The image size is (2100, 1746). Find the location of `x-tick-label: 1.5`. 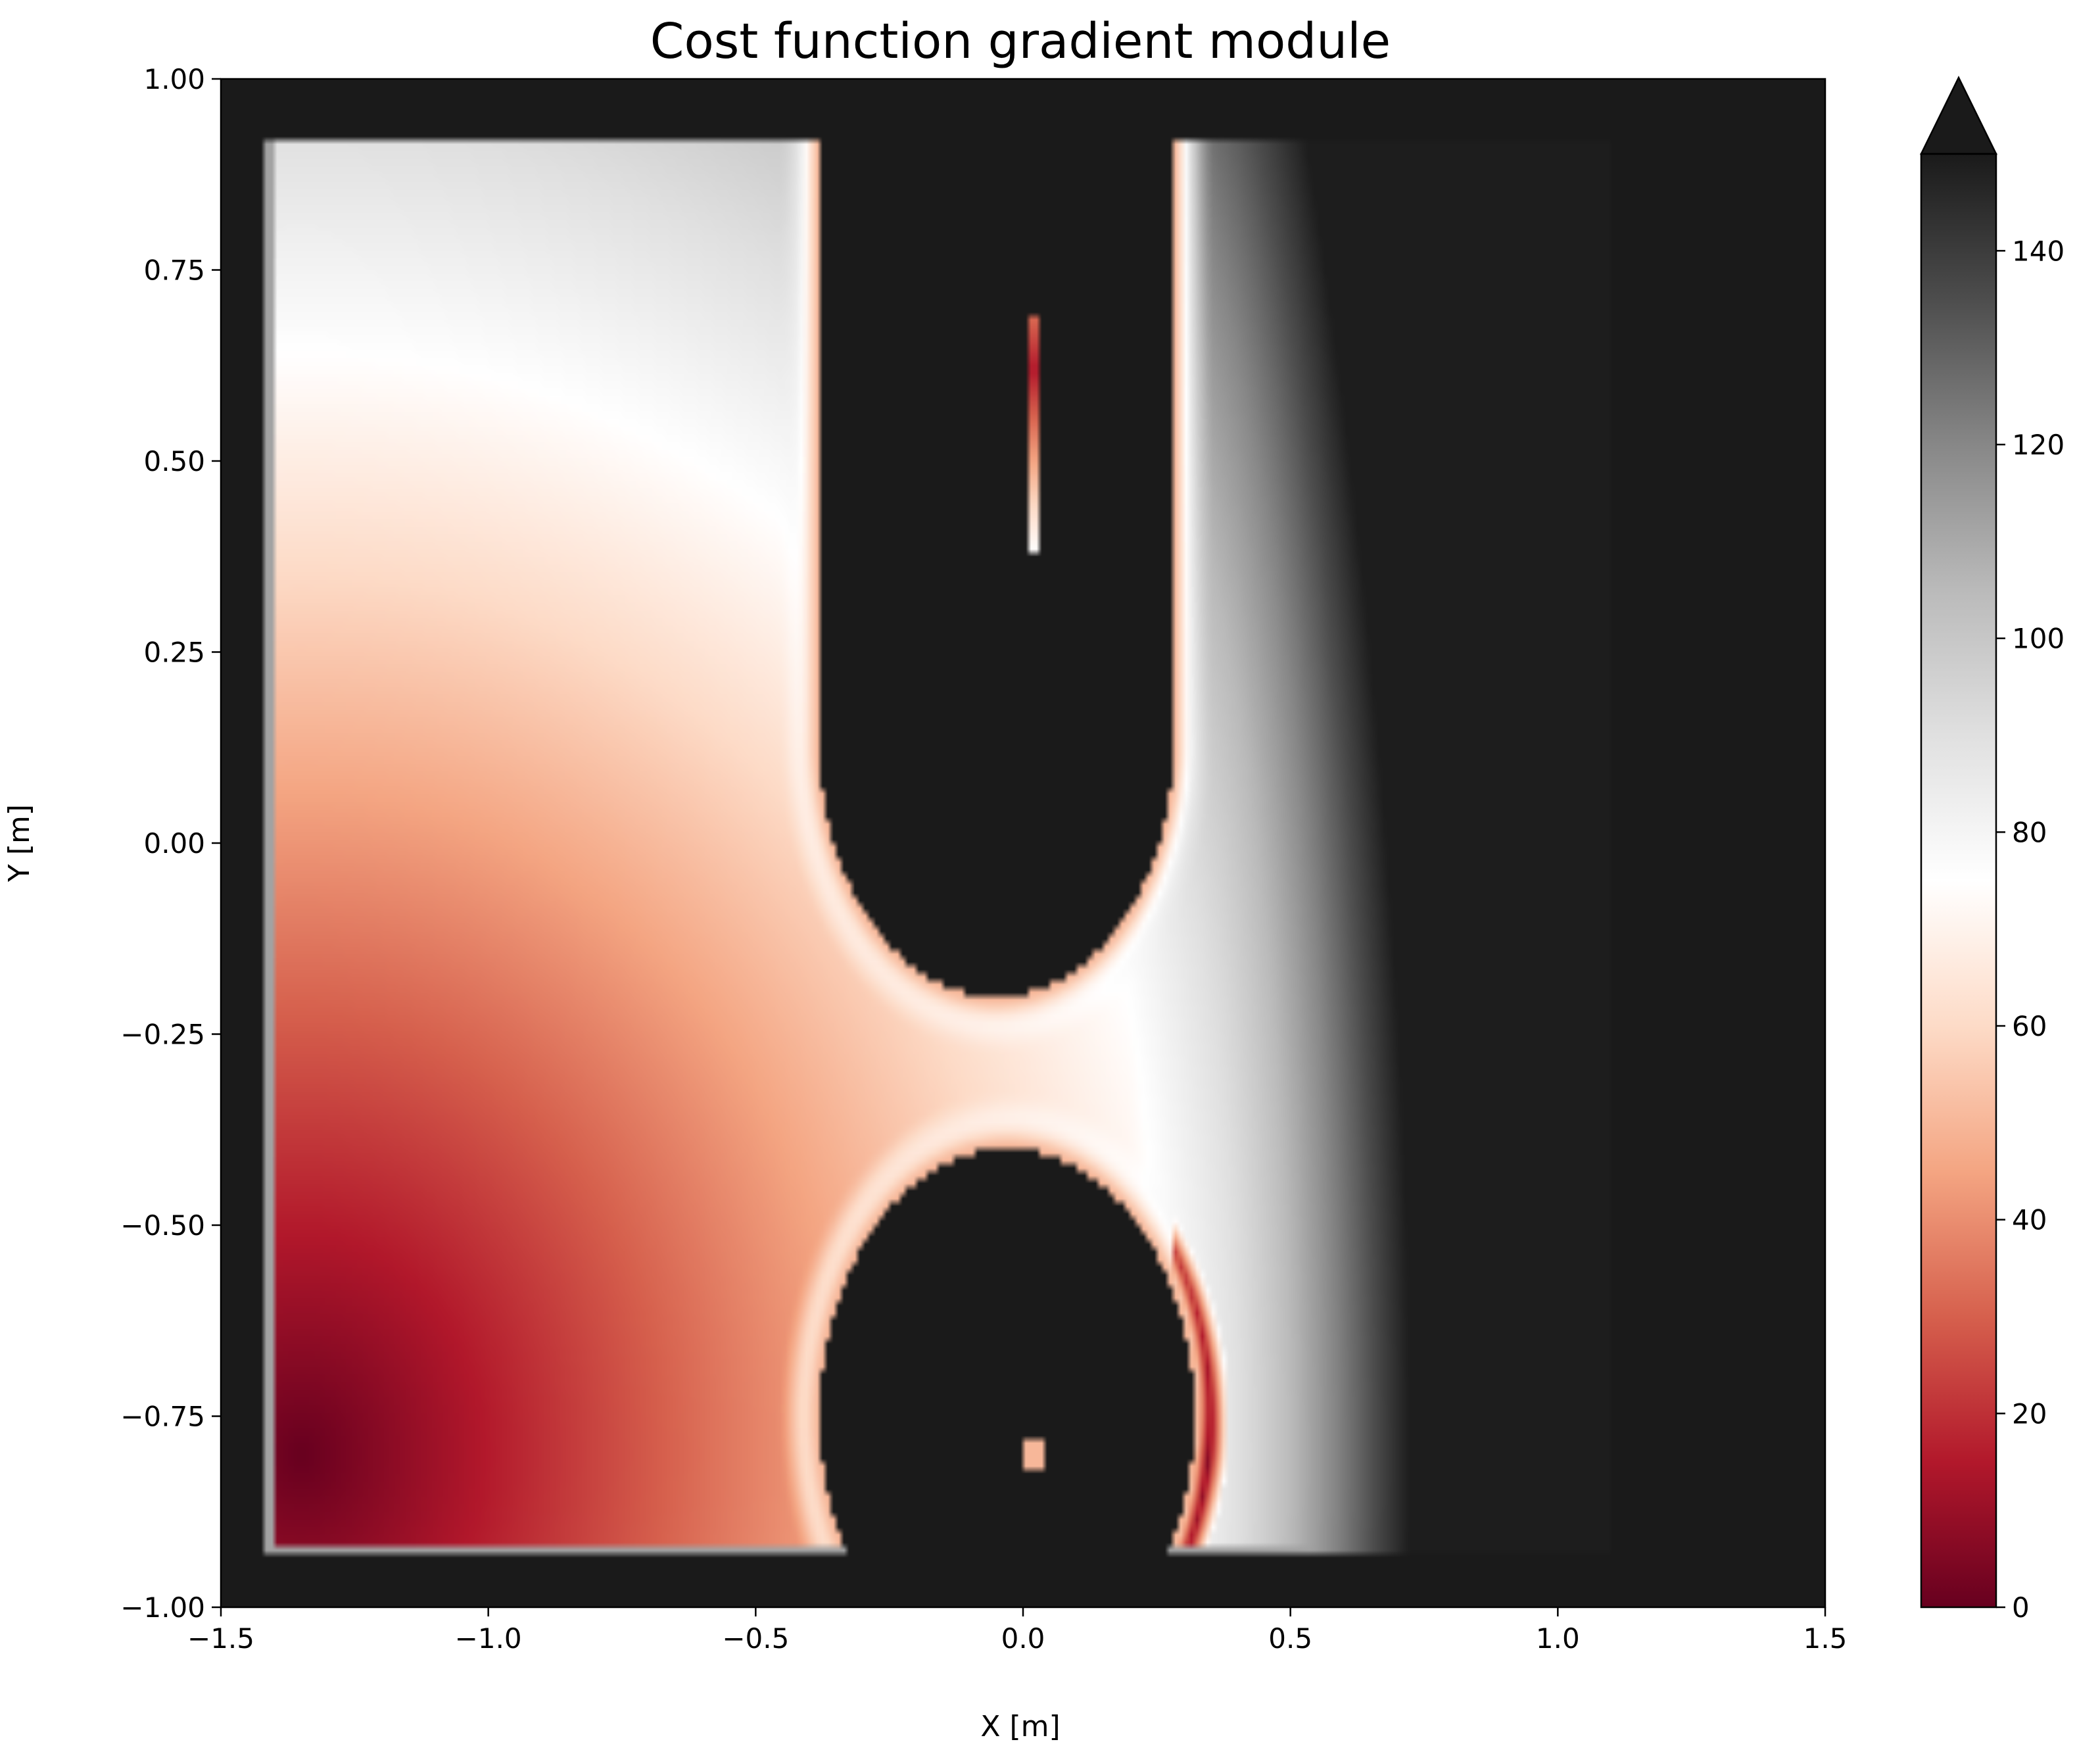

x-tick-label: 1.5 is located at coordinates (1826, 1638).